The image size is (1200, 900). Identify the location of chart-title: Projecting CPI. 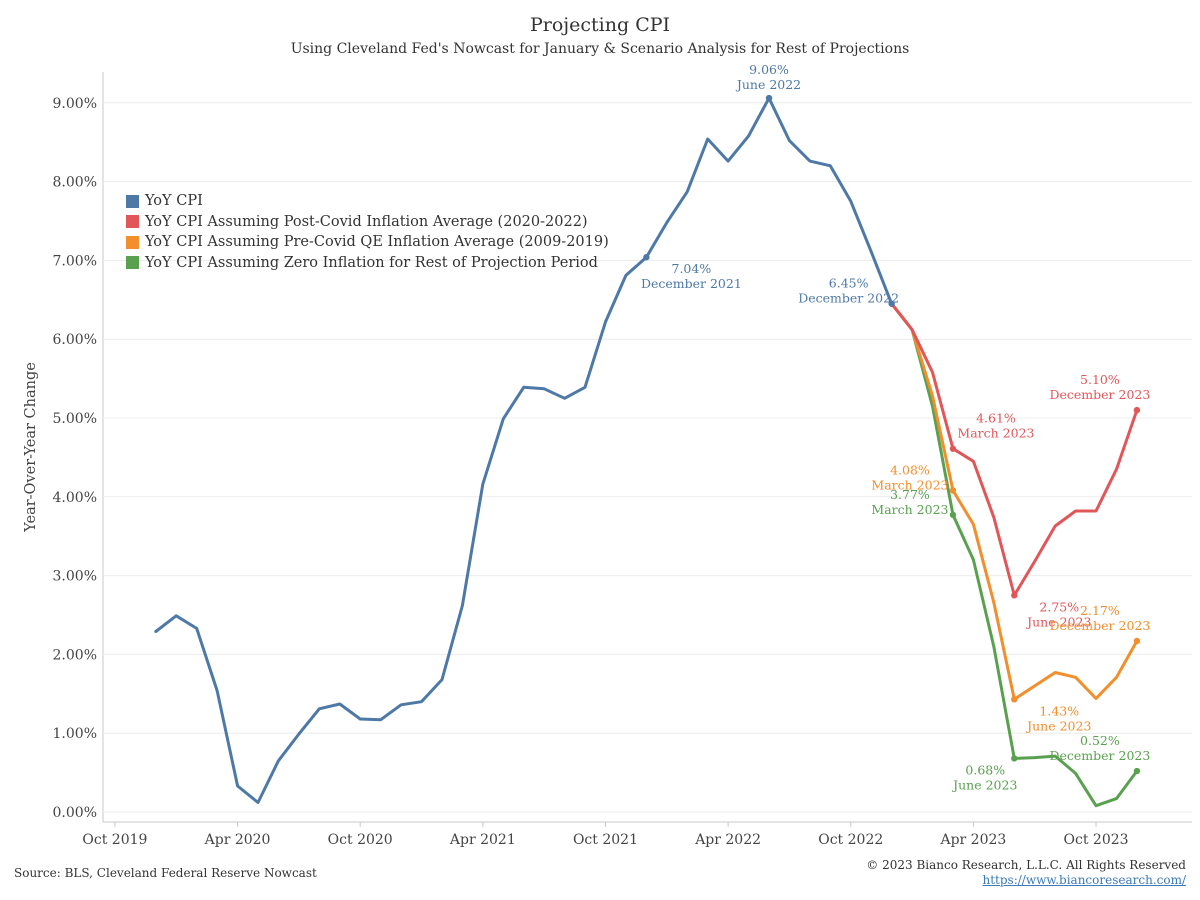
(600, 25).